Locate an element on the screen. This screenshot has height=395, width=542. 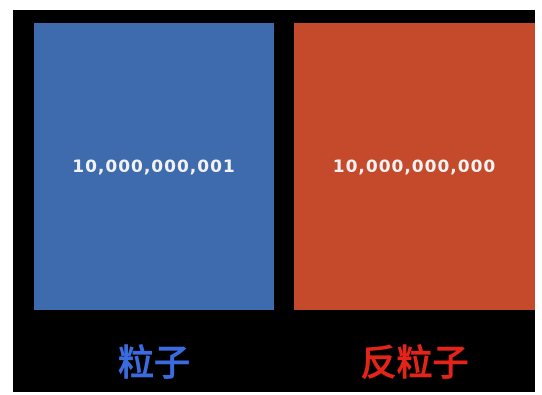
particle-count: 10,000,000,001 is located at coordinates (154, 166).